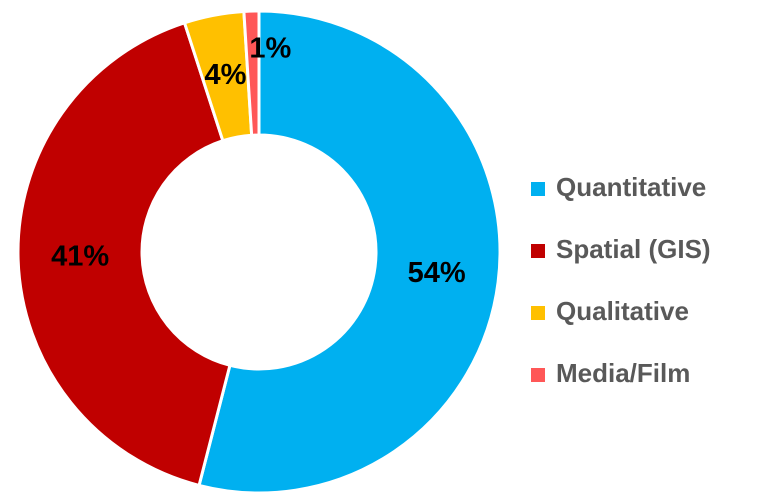  I want to click on data-label: 41%, so click(80, 256).